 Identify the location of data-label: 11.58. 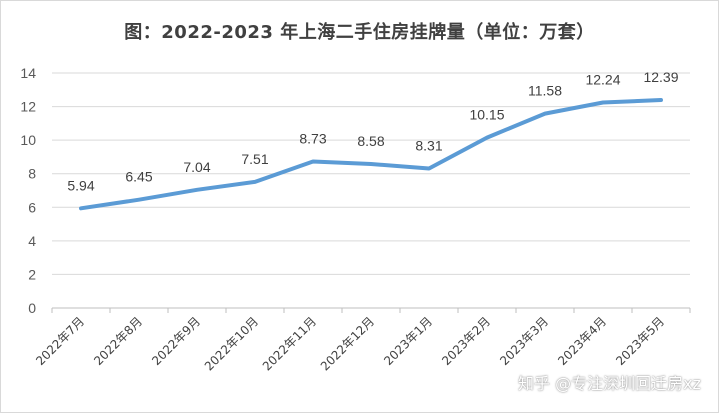
(545, 91).